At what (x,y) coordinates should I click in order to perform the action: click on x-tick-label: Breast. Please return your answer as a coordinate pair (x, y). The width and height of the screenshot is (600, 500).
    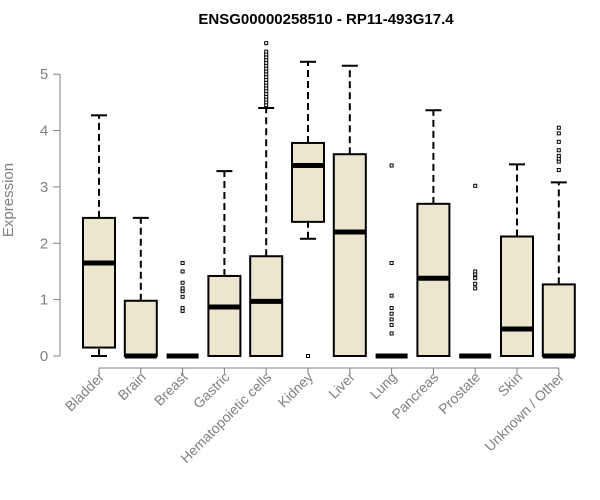
    Looking at the image, I should click on (171, 389).